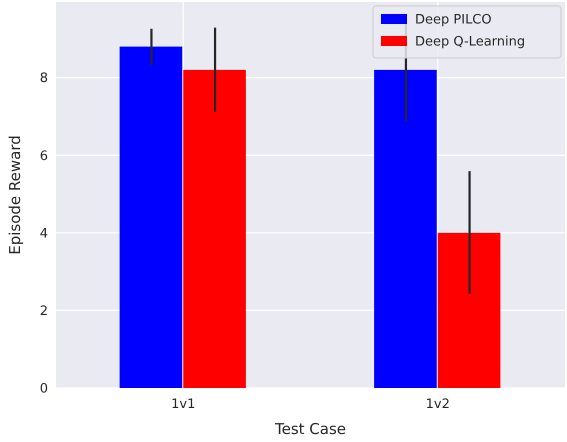  Describe the element at coordinates (438, 404) in the screenshot. I see `x-tick-label: 1v2` at that location.